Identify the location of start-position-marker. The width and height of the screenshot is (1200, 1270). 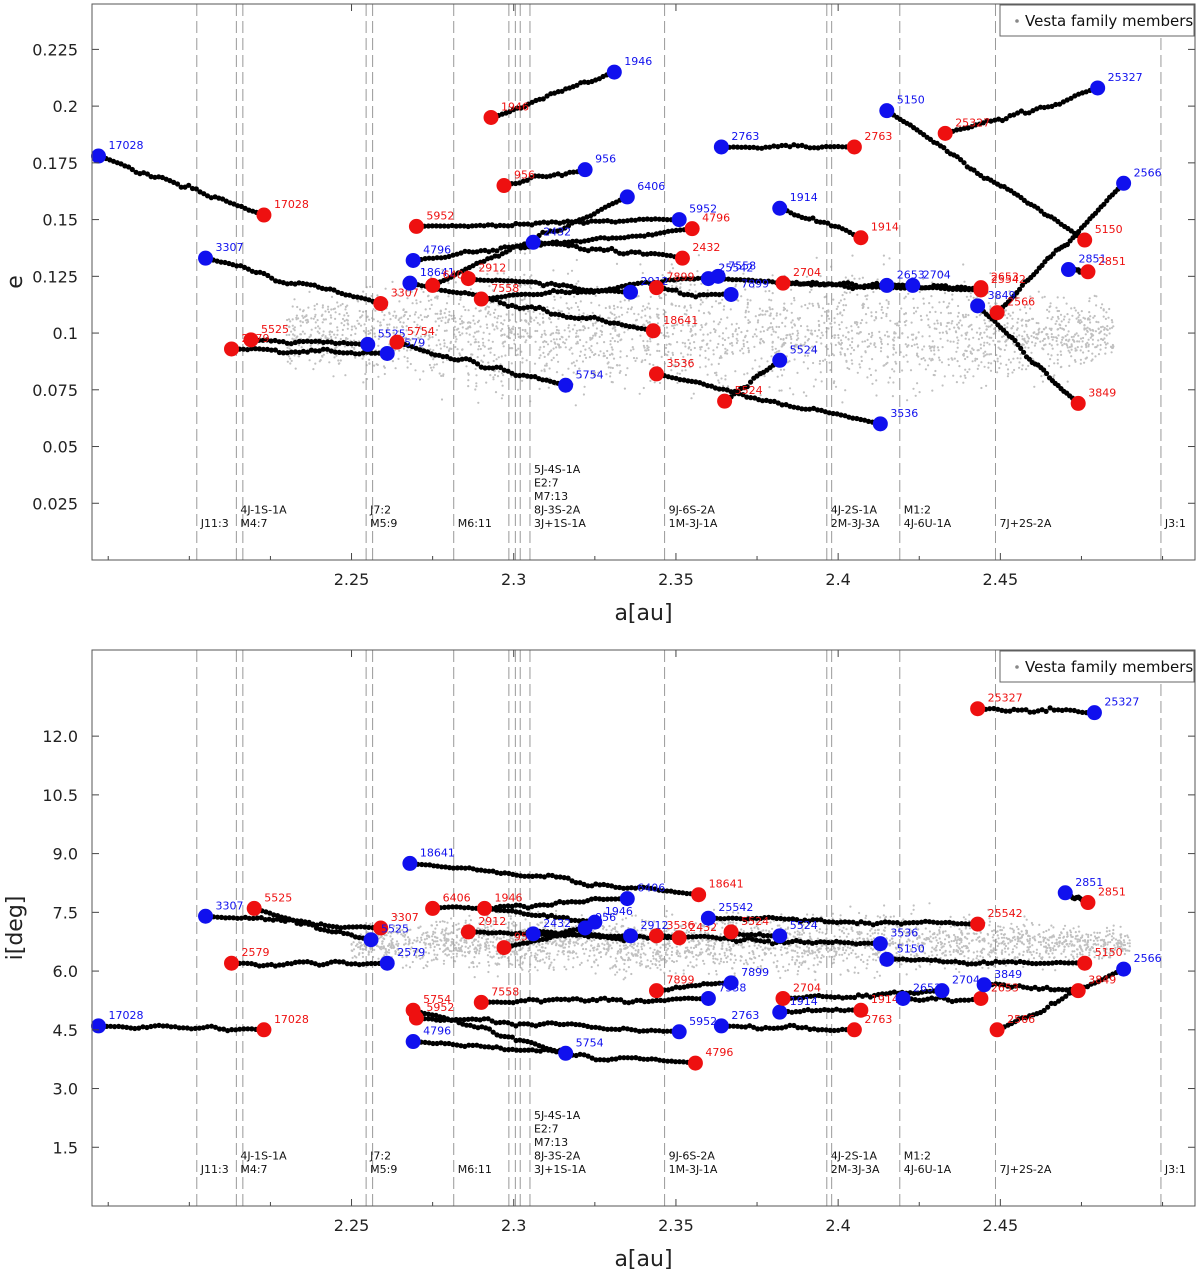
(731, 294).